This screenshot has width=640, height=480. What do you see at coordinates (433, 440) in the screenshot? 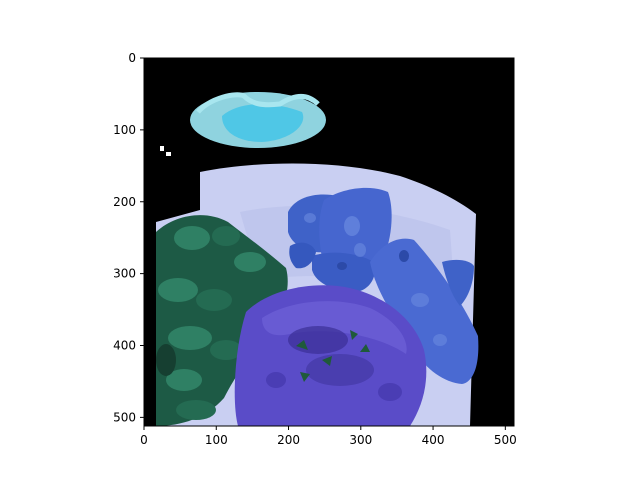
I see `x-tick-label: 400` at bounding box center [433, 440].